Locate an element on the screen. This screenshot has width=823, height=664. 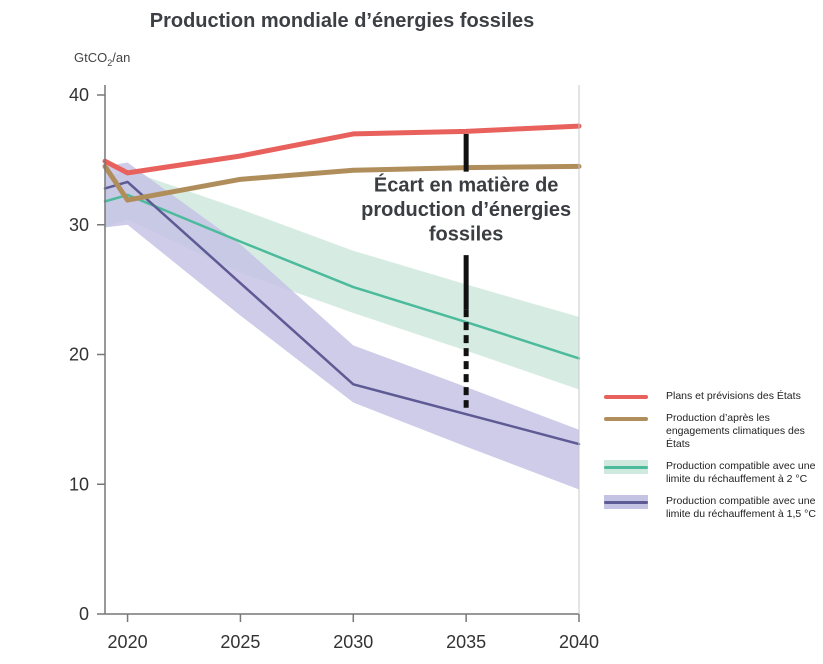
x-tick-label: 2025 is located at coordinates (240, 642).